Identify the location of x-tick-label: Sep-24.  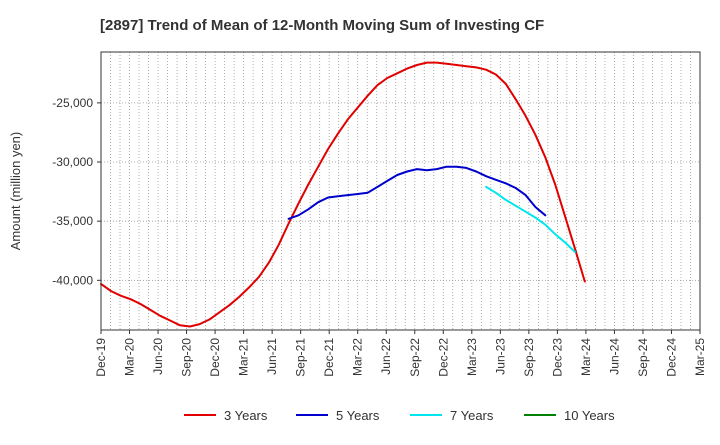
(643, 357).